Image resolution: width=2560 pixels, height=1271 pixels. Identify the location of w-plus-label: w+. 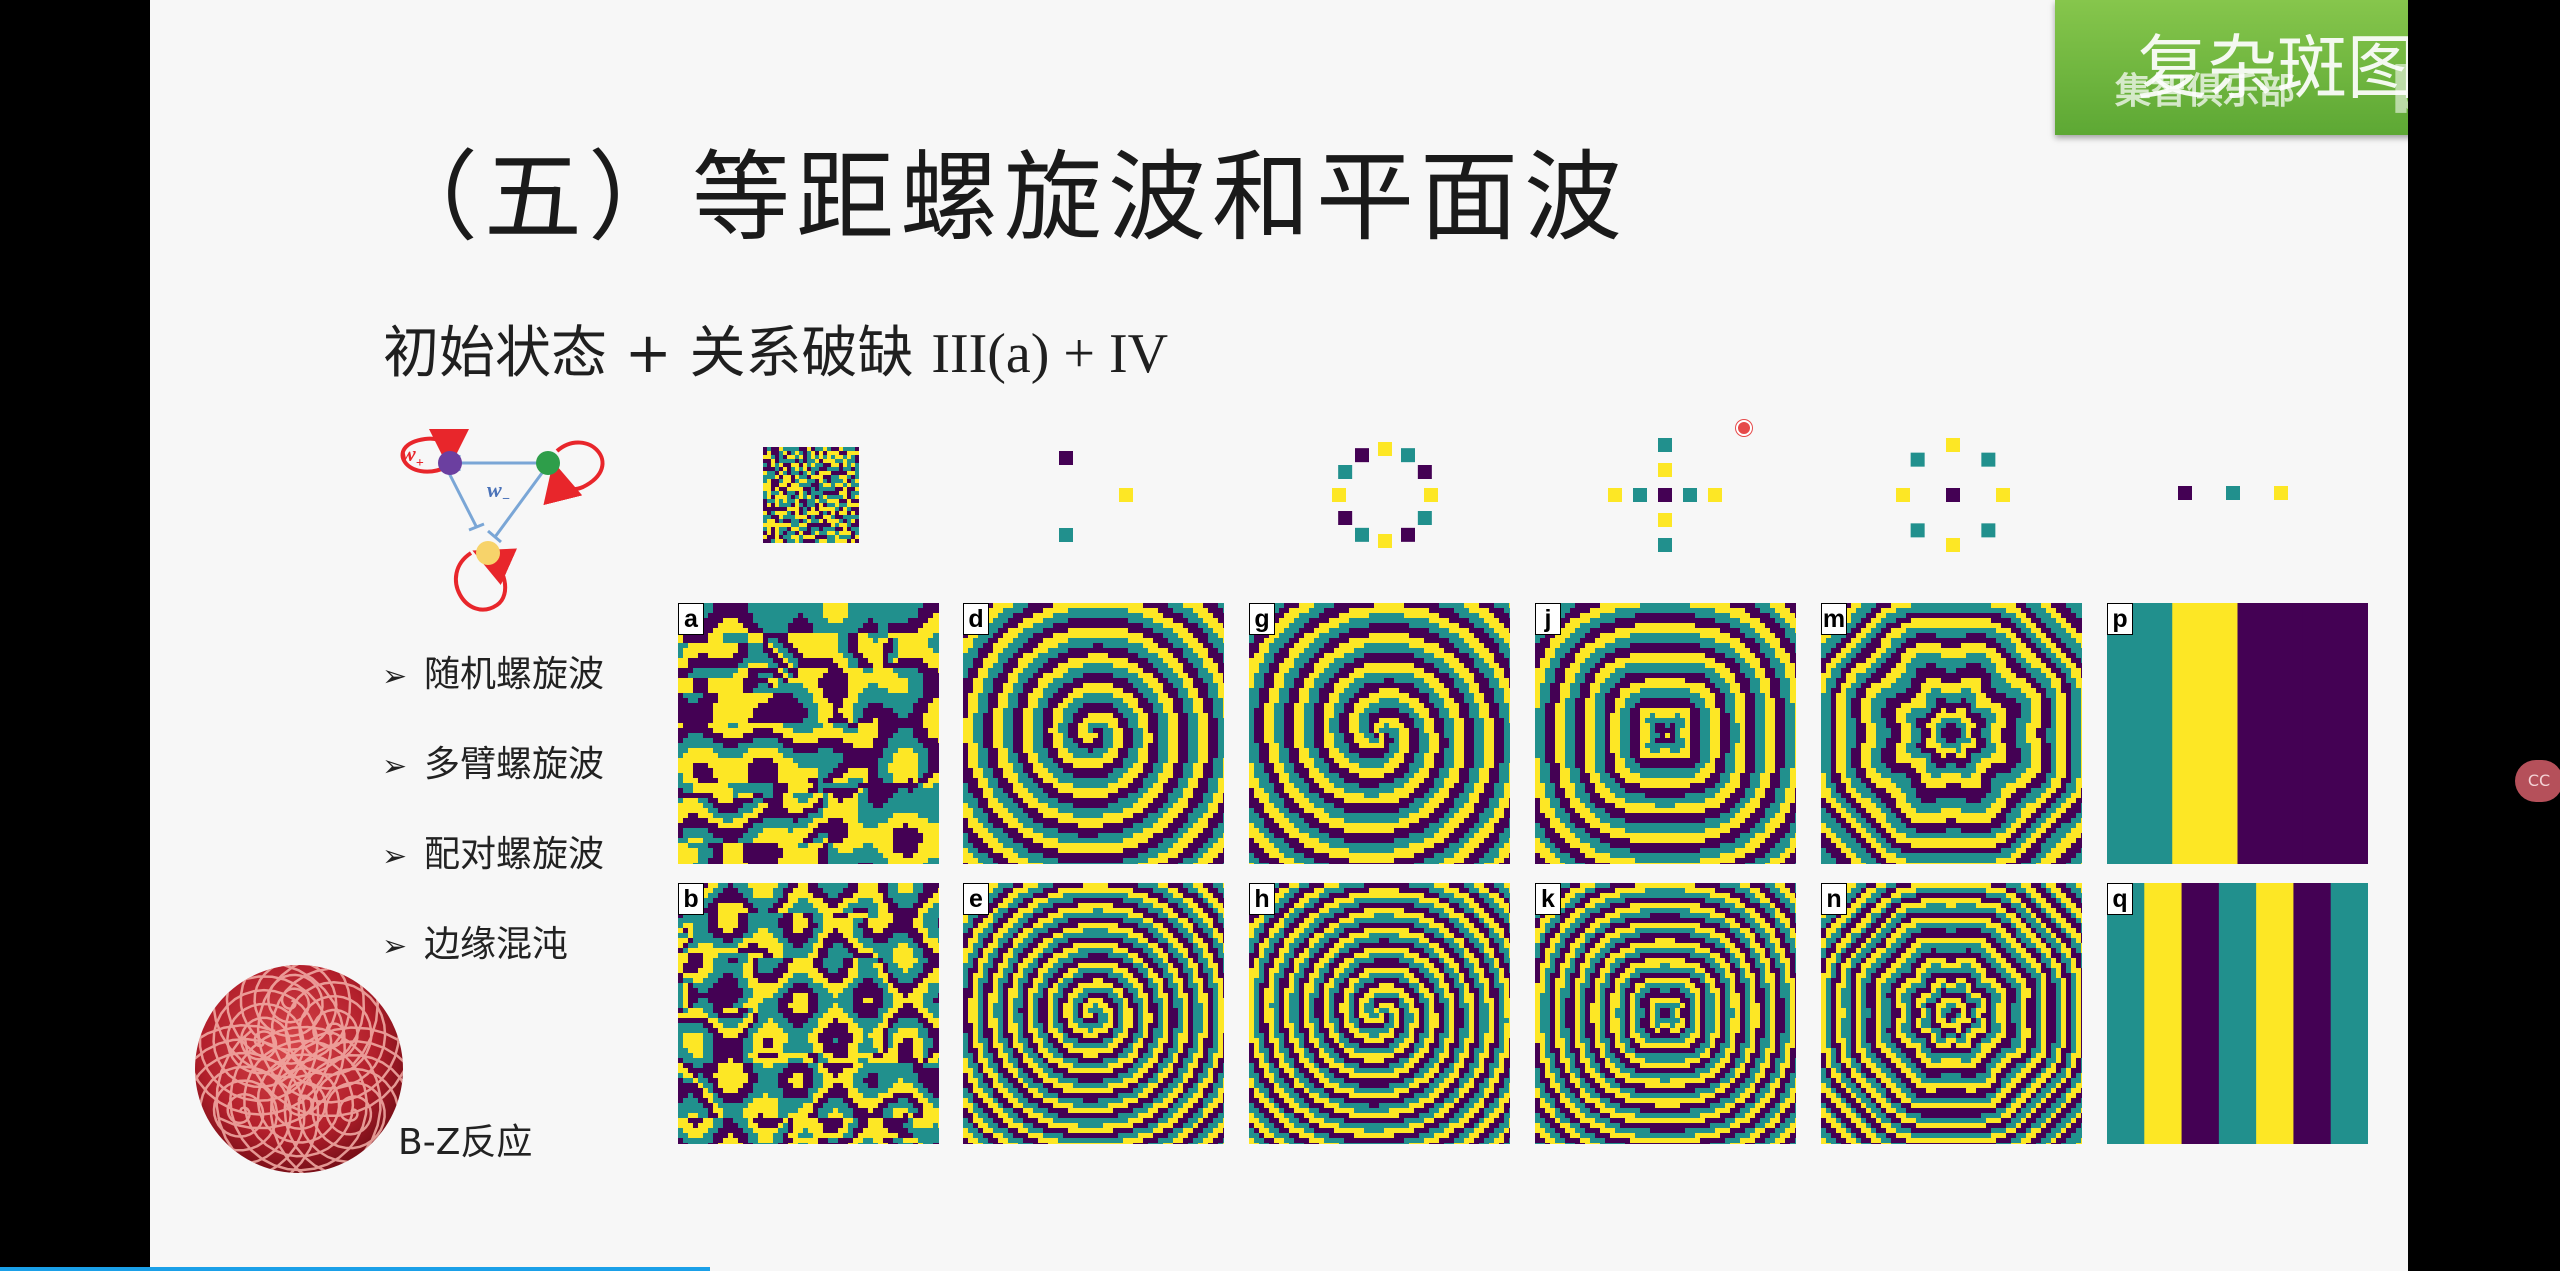
(412, 456).